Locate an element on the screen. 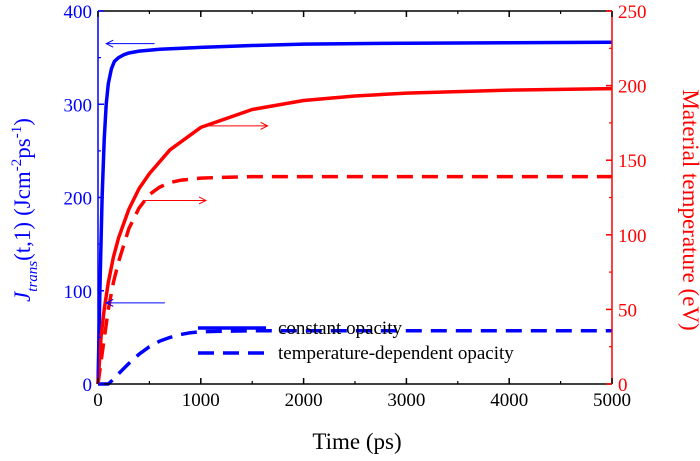  left-y-tick-label: 0 is located at coordinates (88, 385).